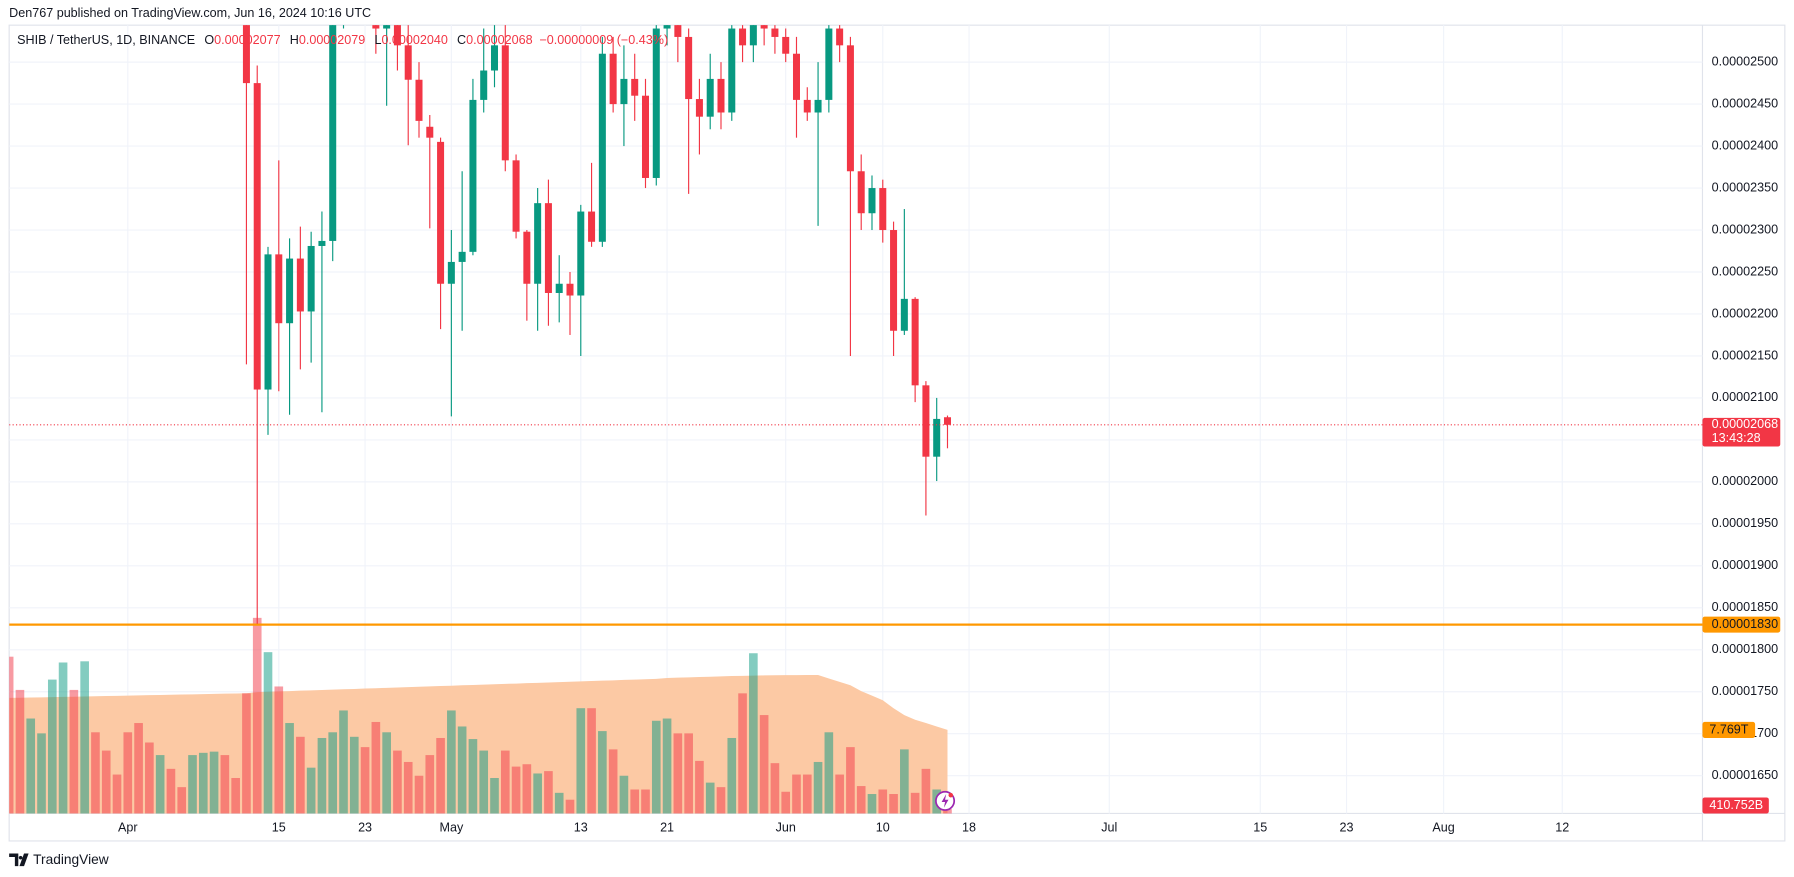  Describe the element at coordinates (1562, 828) in the screenshot. I see `x-tick-label: 12` at that location.